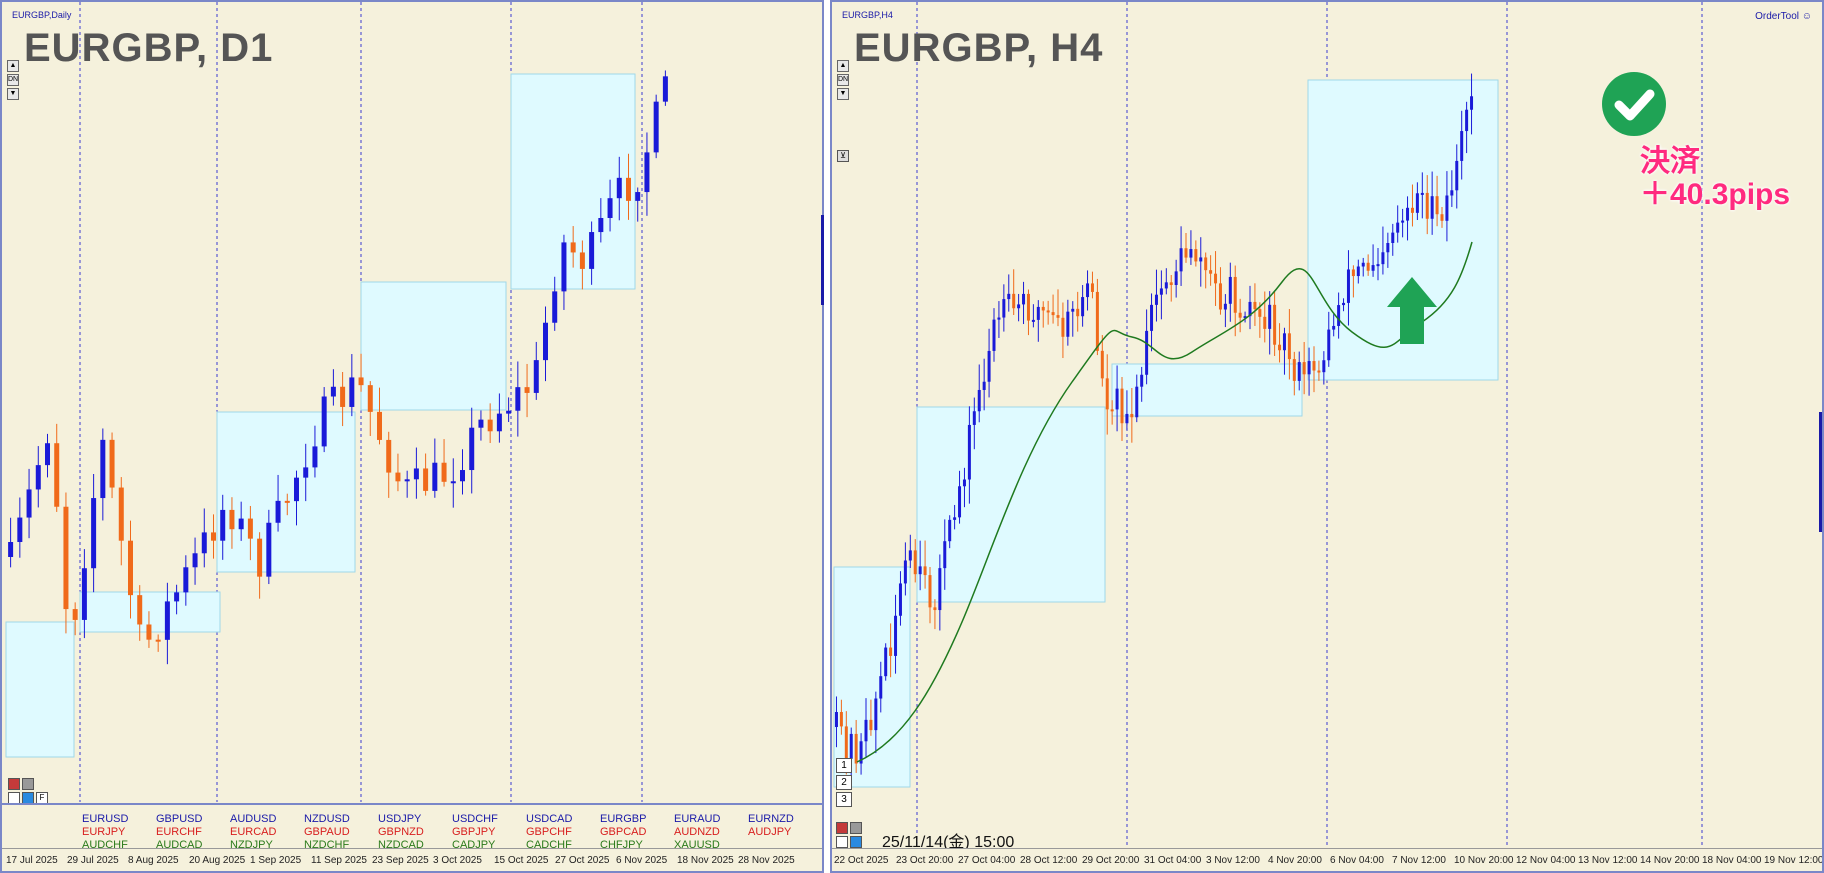  I want to click on window-title: EURGBP,H4, so click(867, 15).